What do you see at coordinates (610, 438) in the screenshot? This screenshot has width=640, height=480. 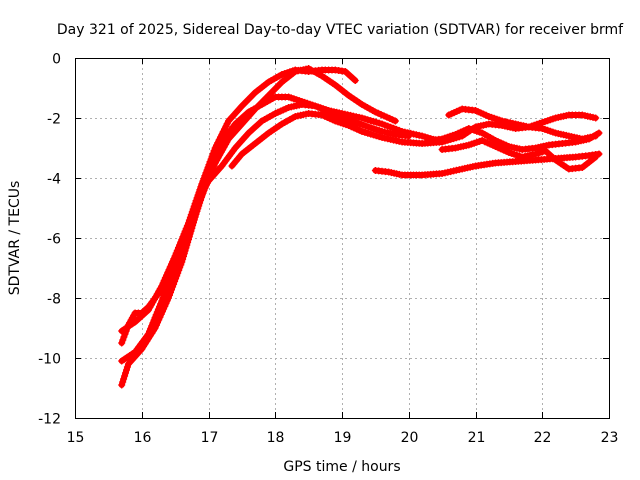 I see `x-tick-label: 23` at bounding box center [610, 438].